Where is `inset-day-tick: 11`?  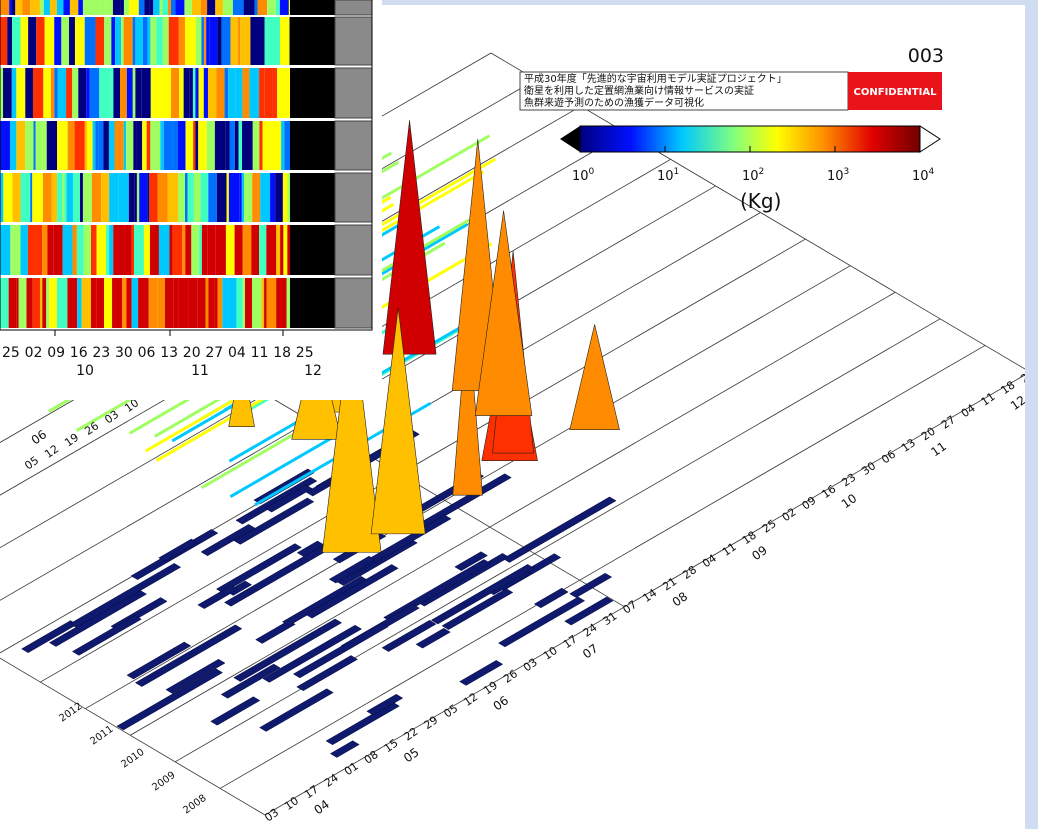 inset-day-tick: 11 is located at coordinates (260, 353).